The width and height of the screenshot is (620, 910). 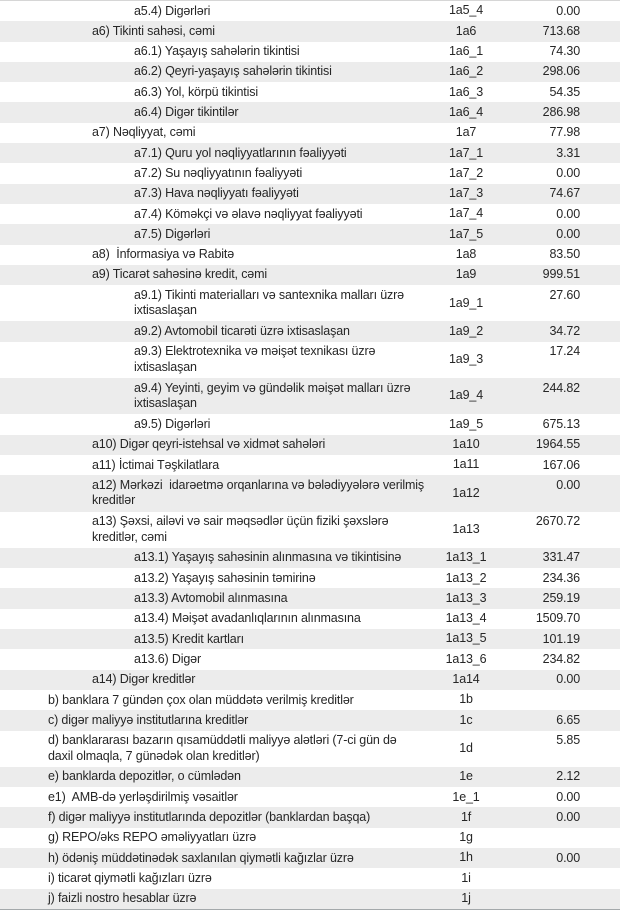 What do you see at coordinates (561, 112) in the screenshot?
I see `row-value: 286.98` at bounding box center [561, 112].